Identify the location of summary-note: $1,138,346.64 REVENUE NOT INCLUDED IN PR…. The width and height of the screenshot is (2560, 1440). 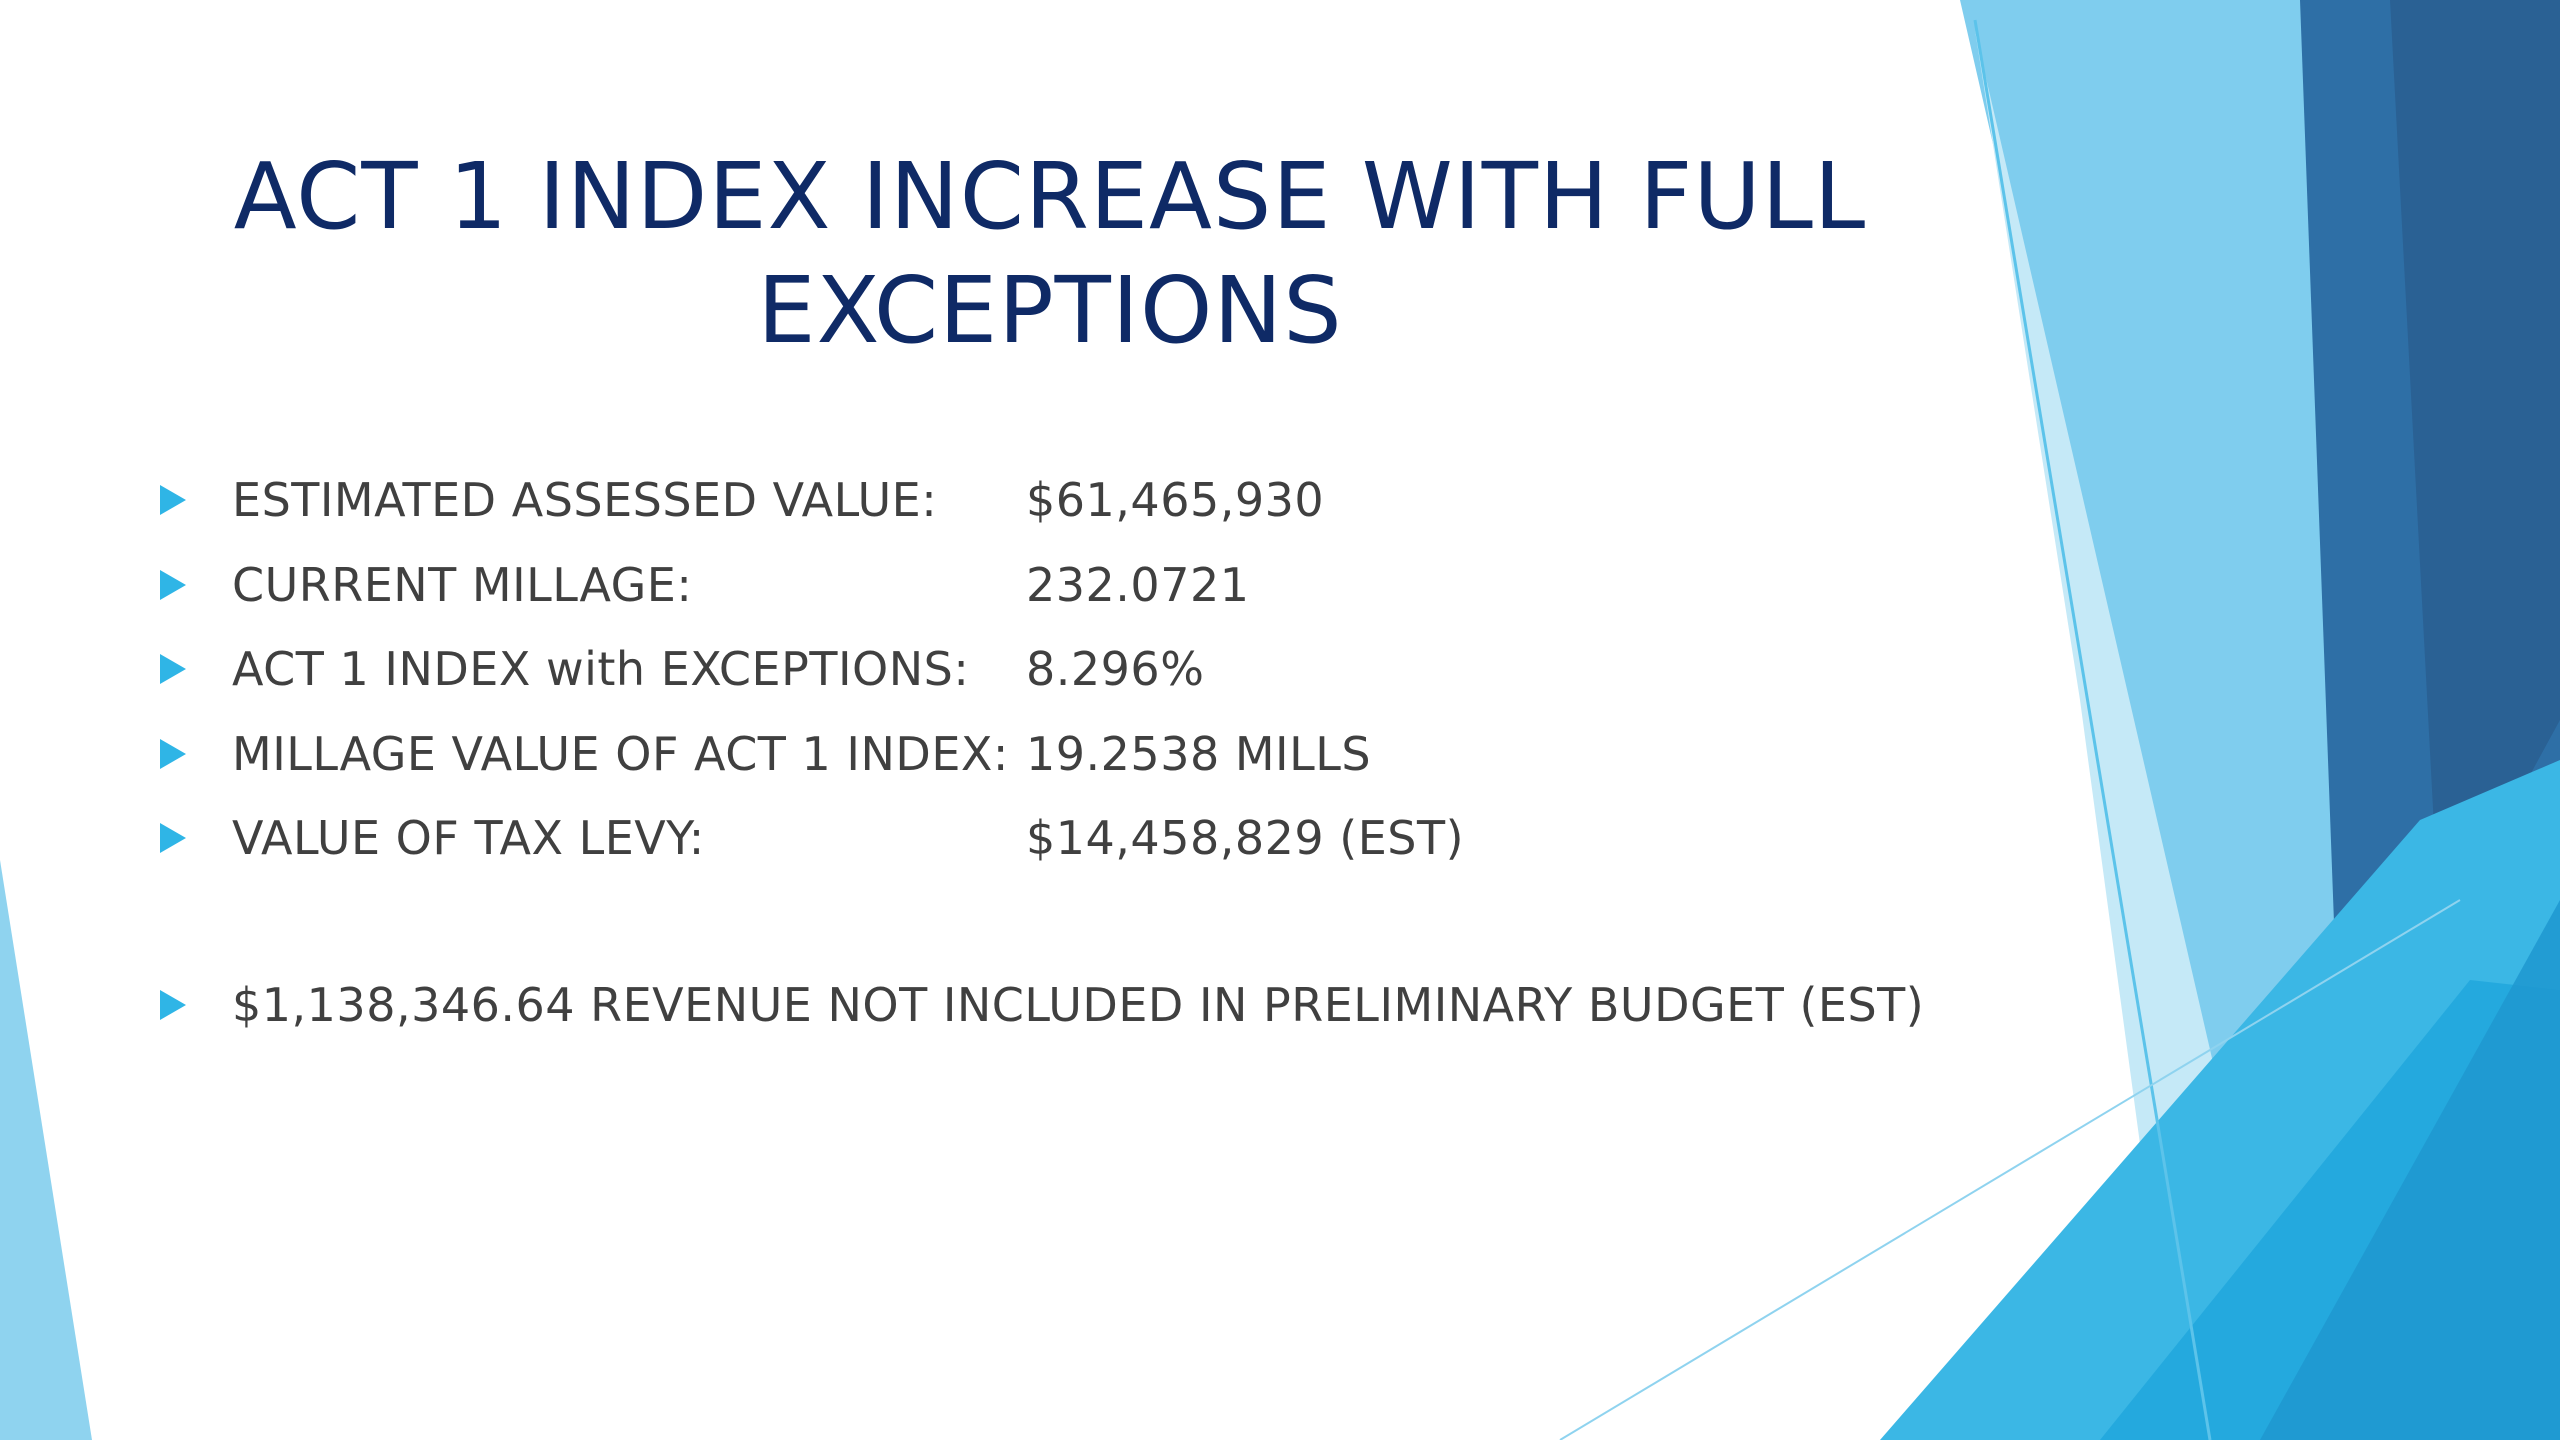
(1042, 1005).